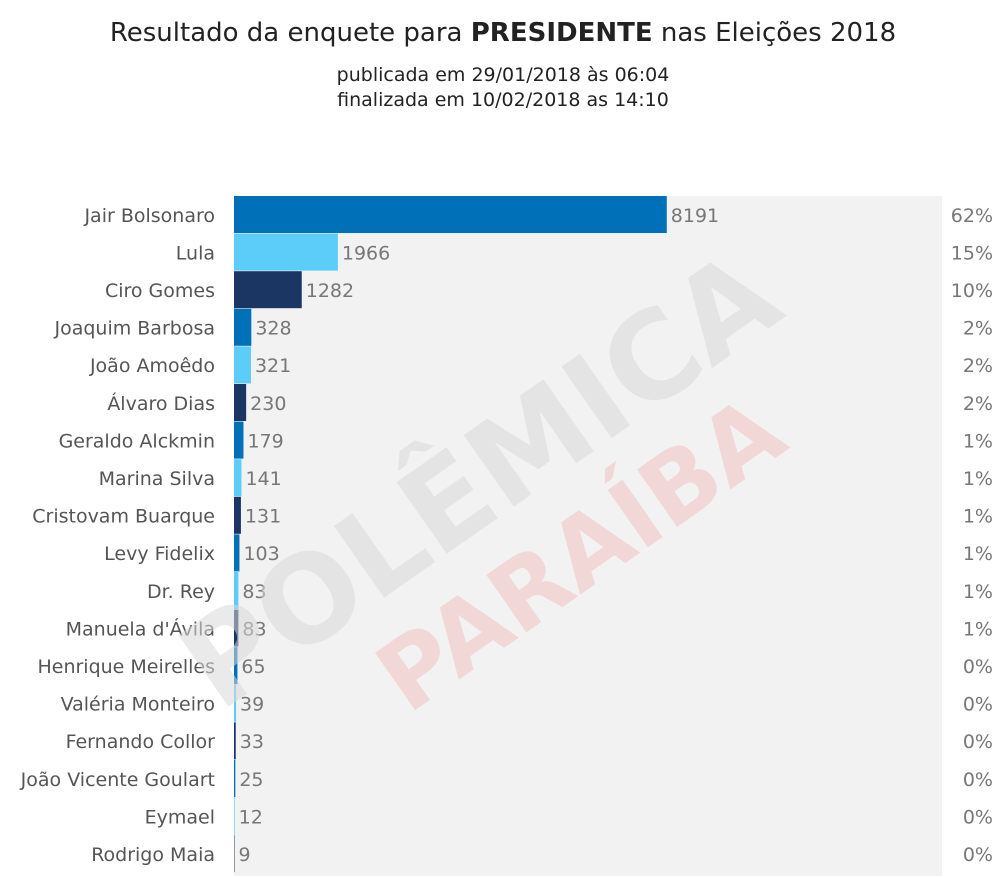  I want to click on category-label: Cristovam Buarque, so click(123, 517).